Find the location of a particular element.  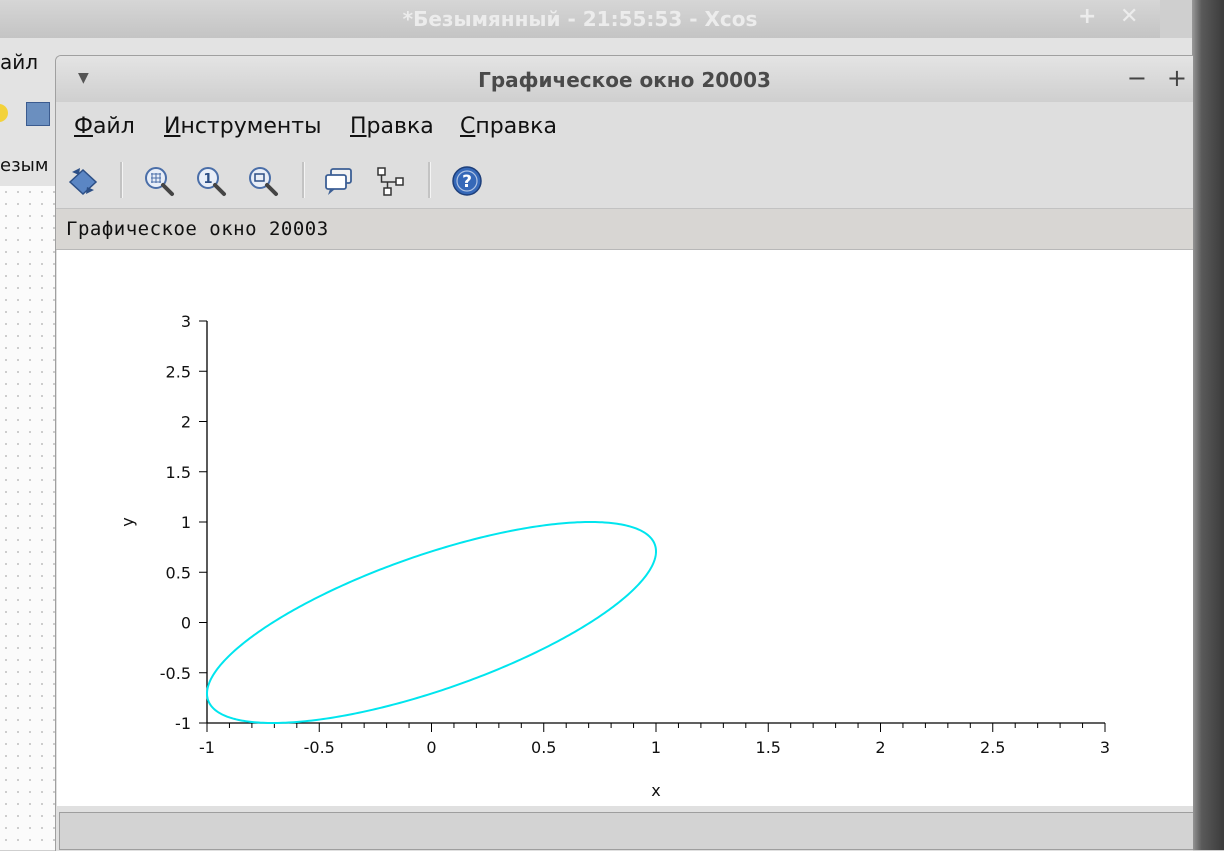

x-tick-label: -1 is located at coordinates (207, 747).